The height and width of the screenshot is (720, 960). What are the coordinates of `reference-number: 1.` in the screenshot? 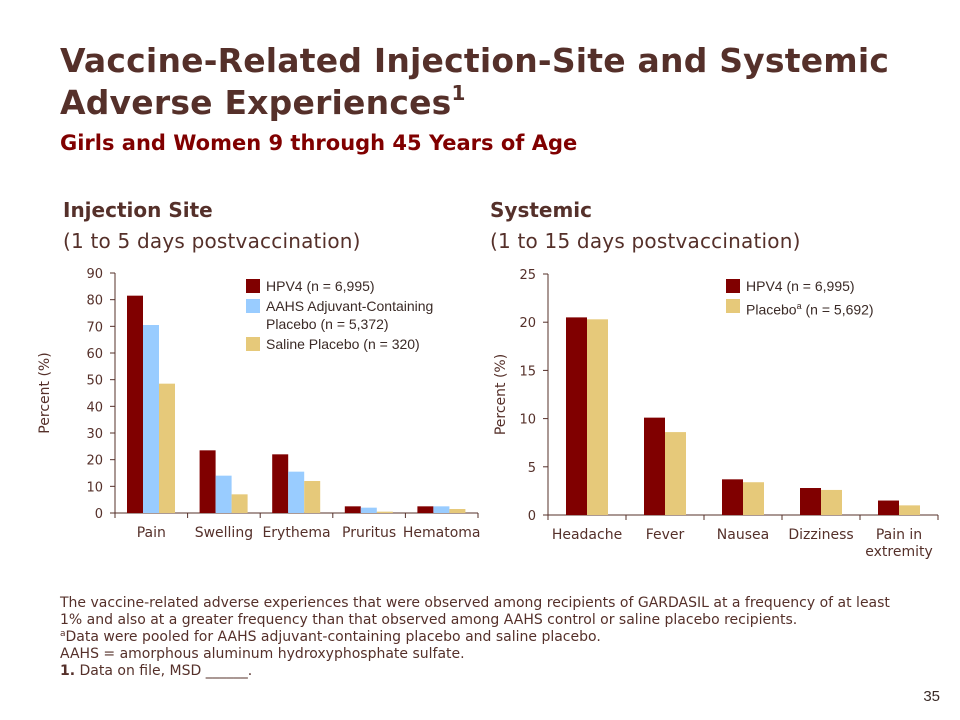 It's located at (68, 671).